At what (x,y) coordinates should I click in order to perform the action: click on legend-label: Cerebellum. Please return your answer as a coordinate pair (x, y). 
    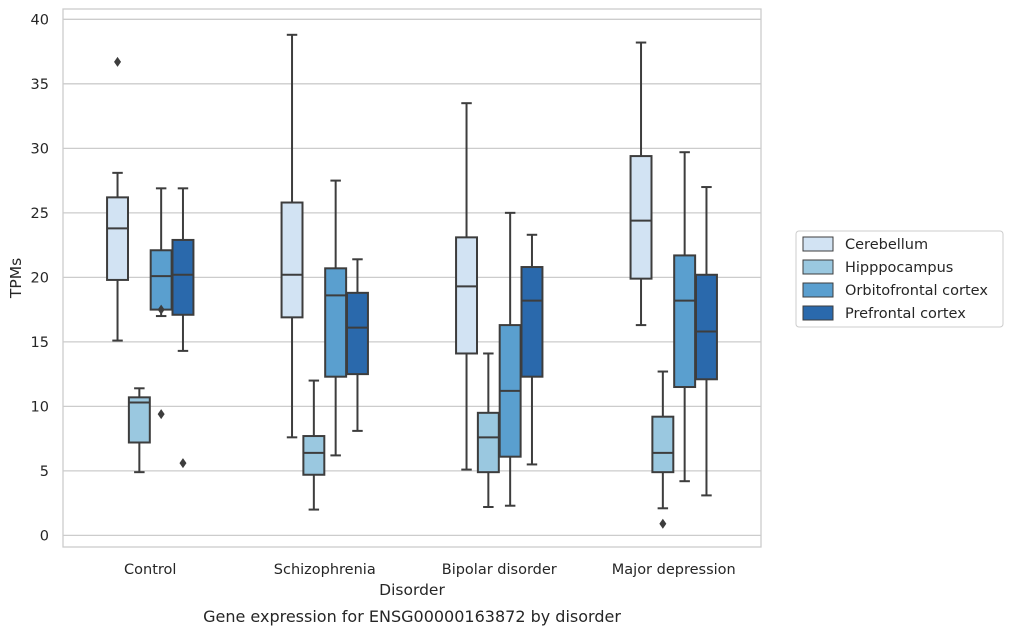
    Looking at the image, I should click on (886, 245).